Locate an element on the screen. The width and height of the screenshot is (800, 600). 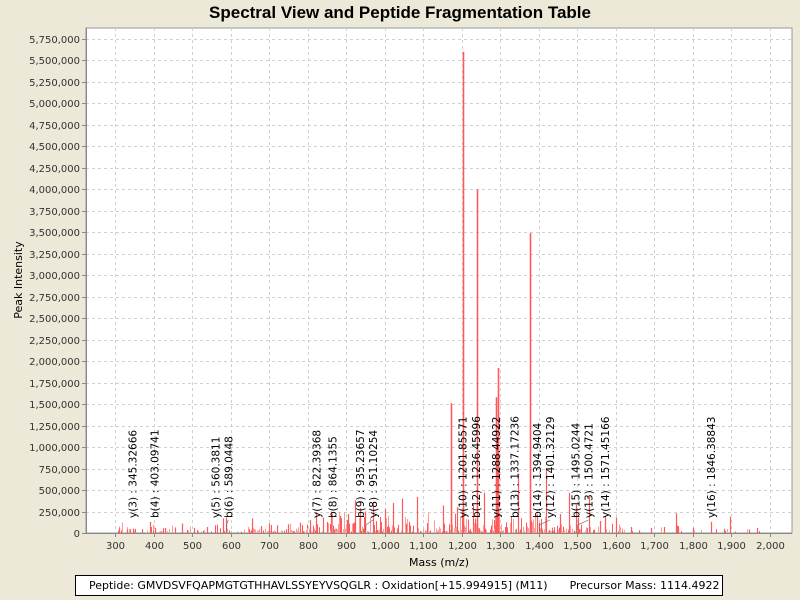
y-tick-label: 2,750,000 is located at coordinates (54, 298).